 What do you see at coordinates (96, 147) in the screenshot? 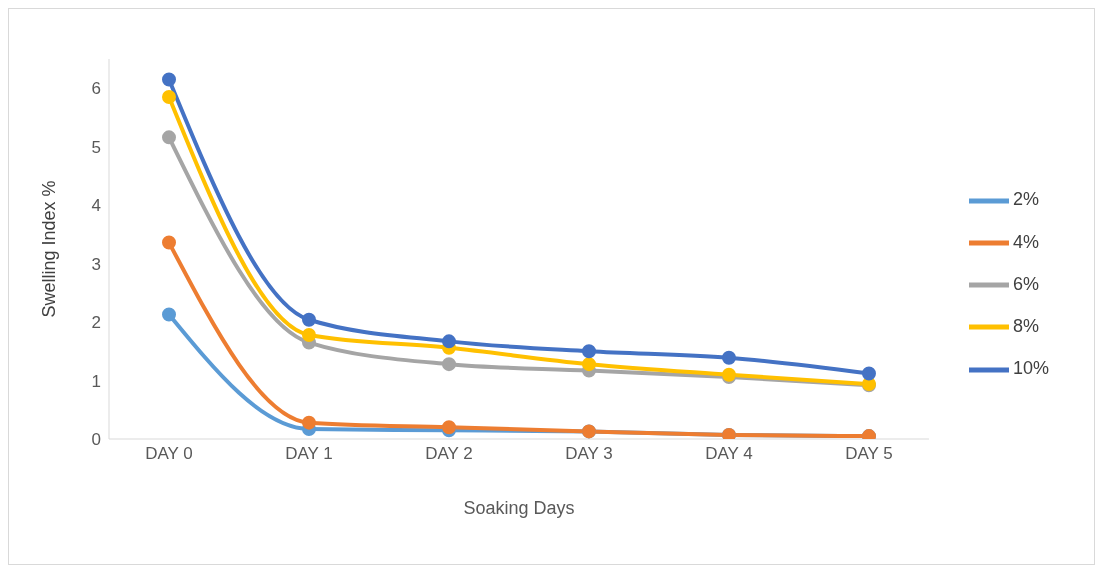
I see `y-tick-label: 5` at bounding box center [96, 147].